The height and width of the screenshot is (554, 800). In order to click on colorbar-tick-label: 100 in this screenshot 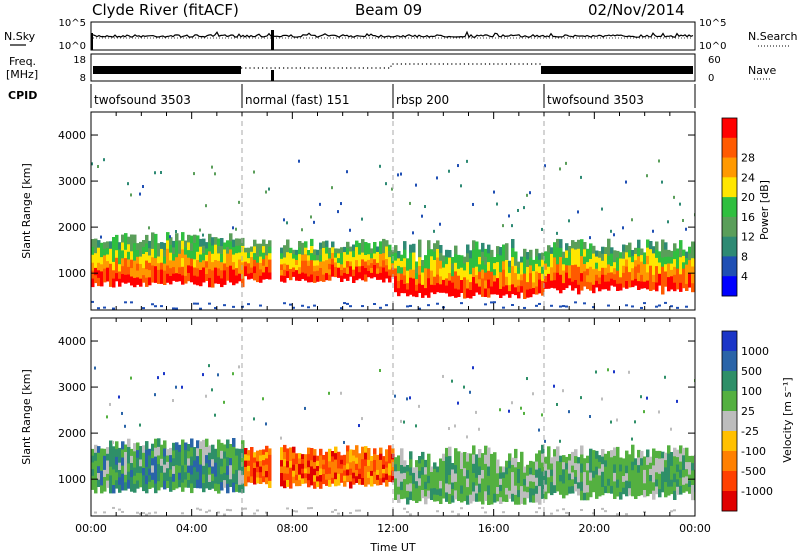, I will do `click(751, 391)`.